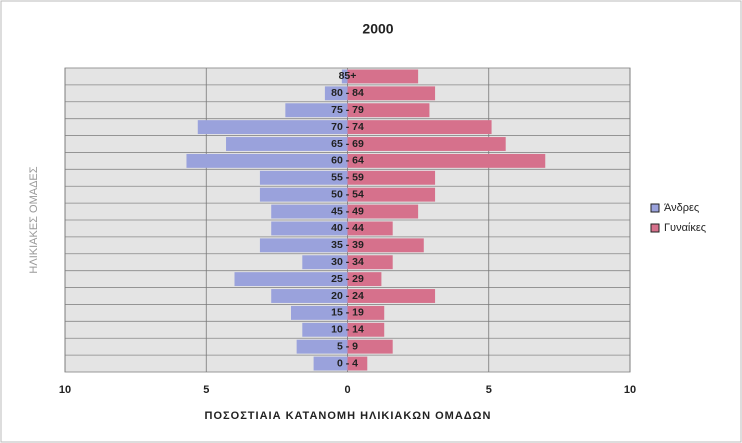  Describe the element at coordinates (347, 110) in the screenshot. I see `category-label: 75 - 79` at that location.